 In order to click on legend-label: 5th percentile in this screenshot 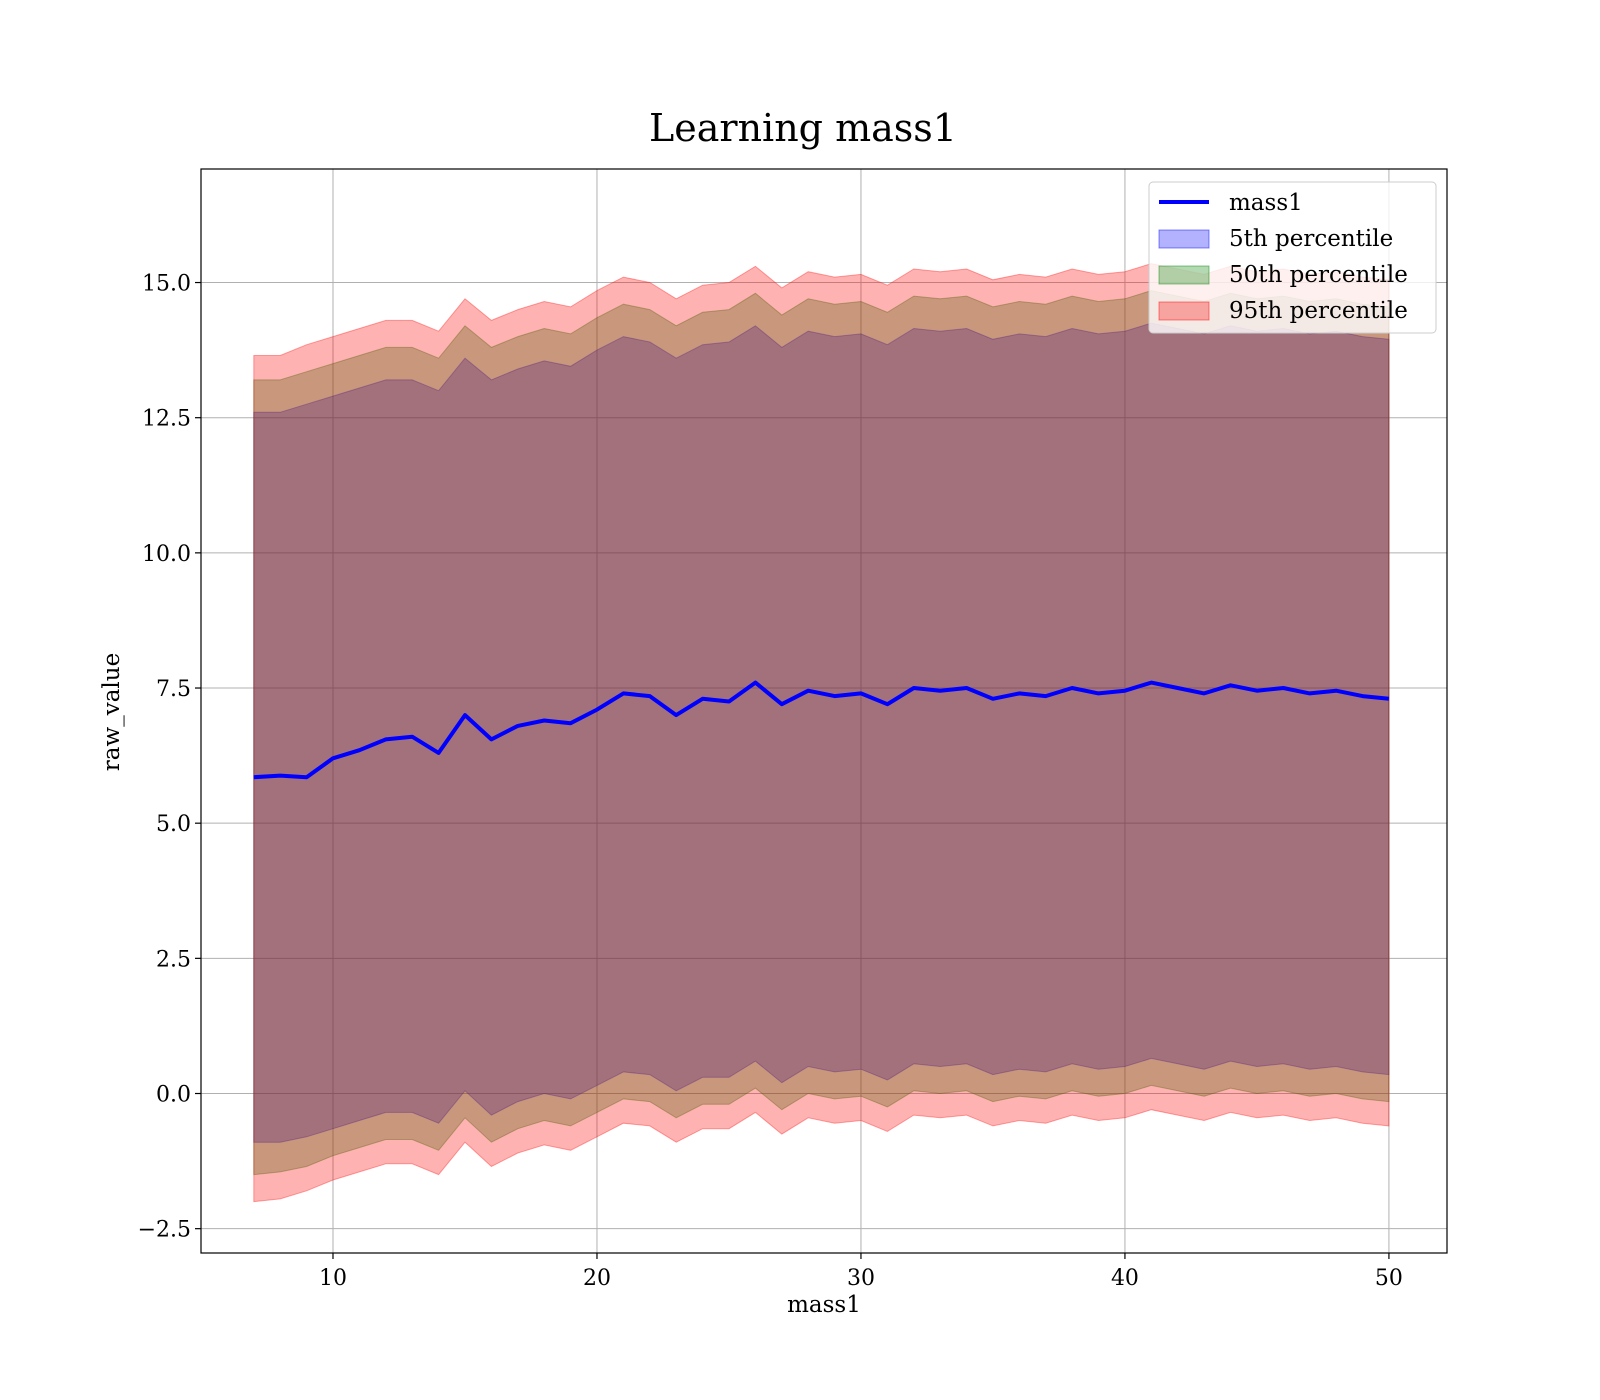, I will do `click(1311, 239)`.